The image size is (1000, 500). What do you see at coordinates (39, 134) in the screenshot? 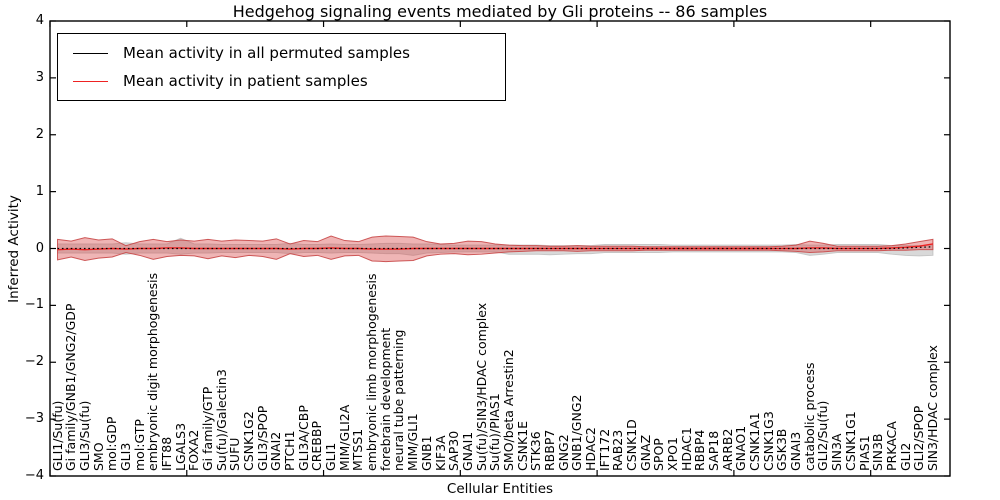
I see `y-tick-label: 2` at bounding box center [39, 134].